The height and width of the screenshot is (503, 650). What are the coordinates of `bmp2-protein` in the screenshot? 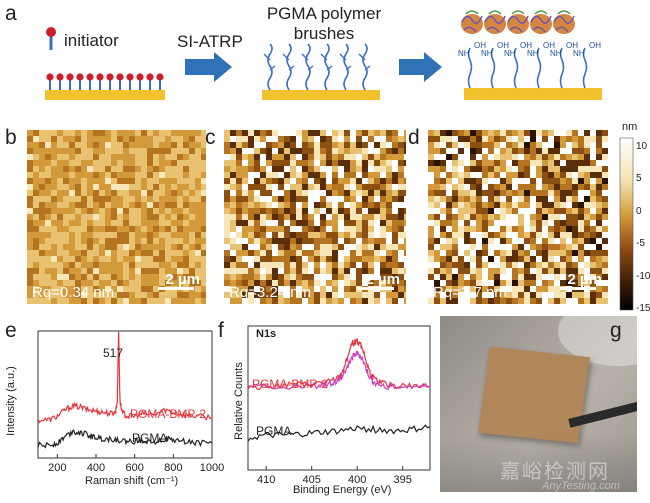 It's located at (541, 22).